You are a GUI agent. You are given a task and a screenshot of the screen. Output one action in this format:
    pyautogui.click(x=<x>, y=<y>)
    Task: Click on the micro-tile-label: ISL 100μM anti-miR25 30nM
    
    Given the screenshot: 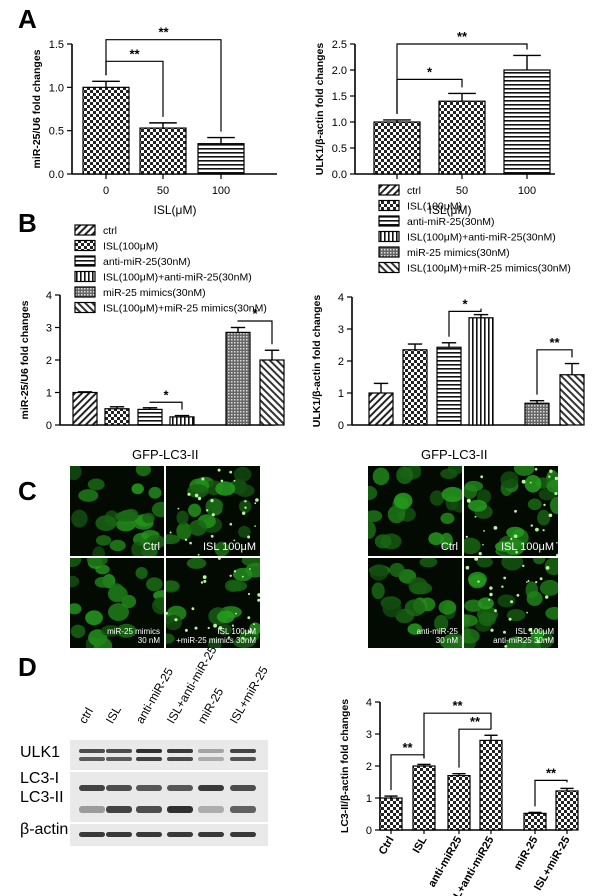 What is the action you would take?
    pyautogui.click(x=523, y=636)
    